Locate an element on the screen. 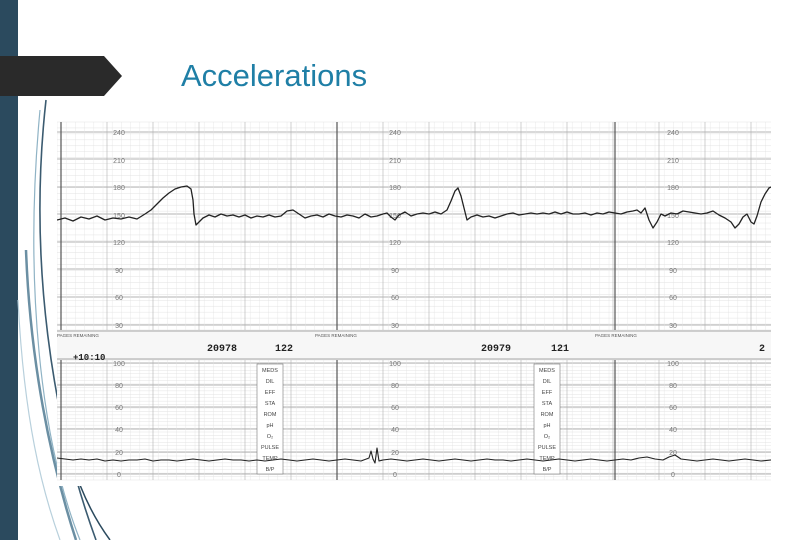 Image resolution: width=810 pixels, height=540 pixels. uc-trace is located at coordinates (414, 455).